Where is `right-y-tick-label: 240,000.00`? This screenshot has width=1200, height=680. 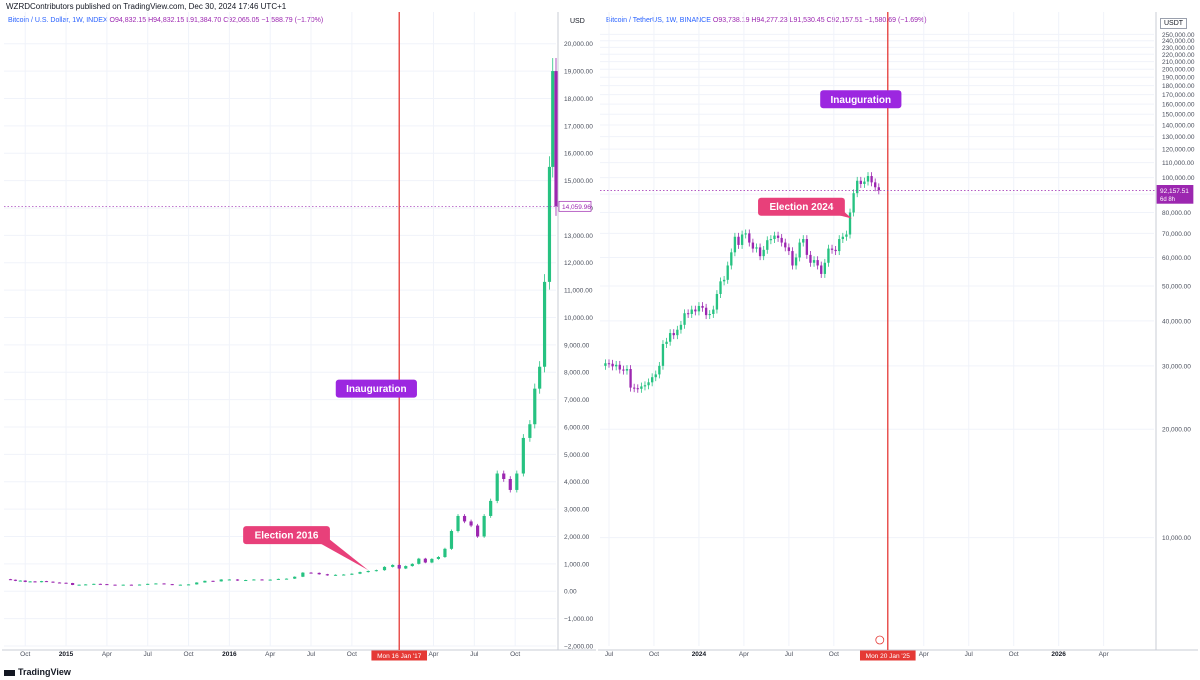
right-y-tick-label: 240,000.00 is located at coordinates (1178, 41).